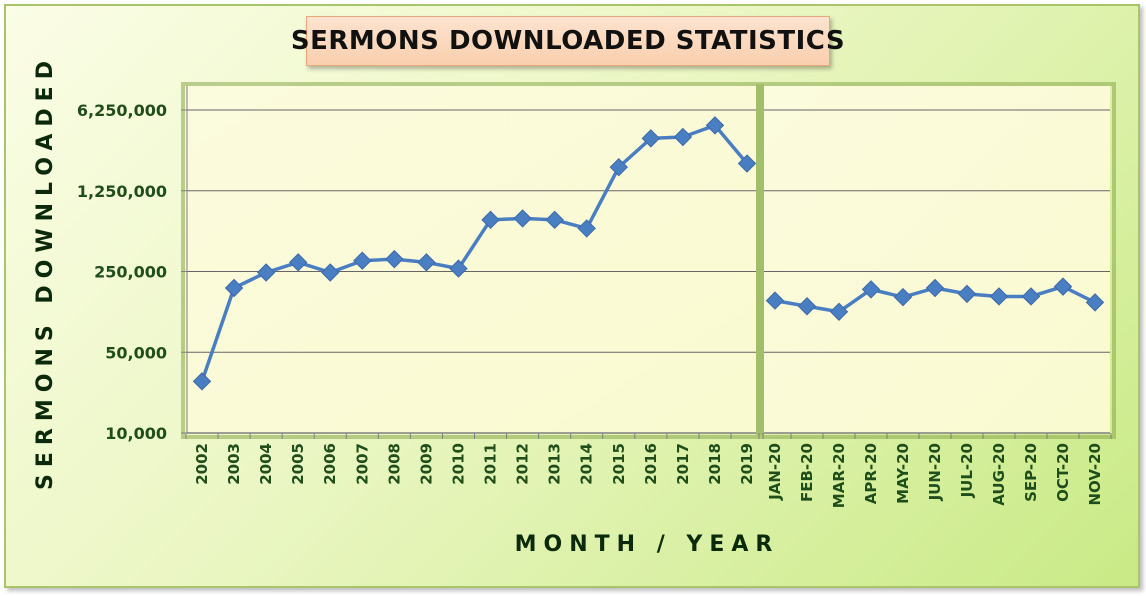  Describe the element at coordinates (234, 464) in the screenshot. I see `x-tick-label: 2003` at that location.